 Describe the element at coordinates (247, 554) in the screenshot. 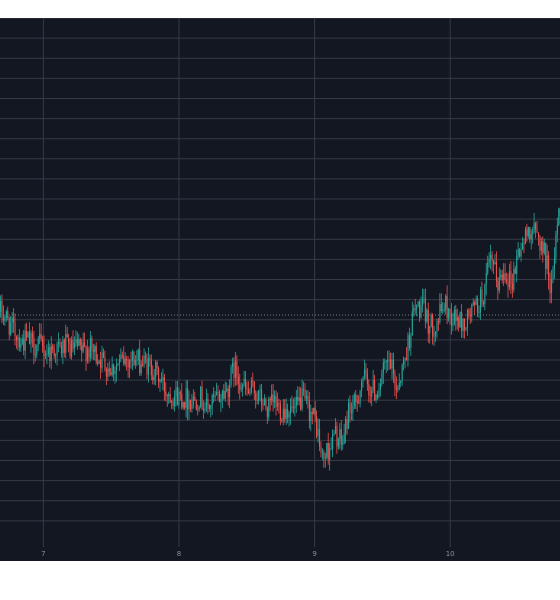

I see `x-axis-tick-labels: 7 8 9 10` at that location.